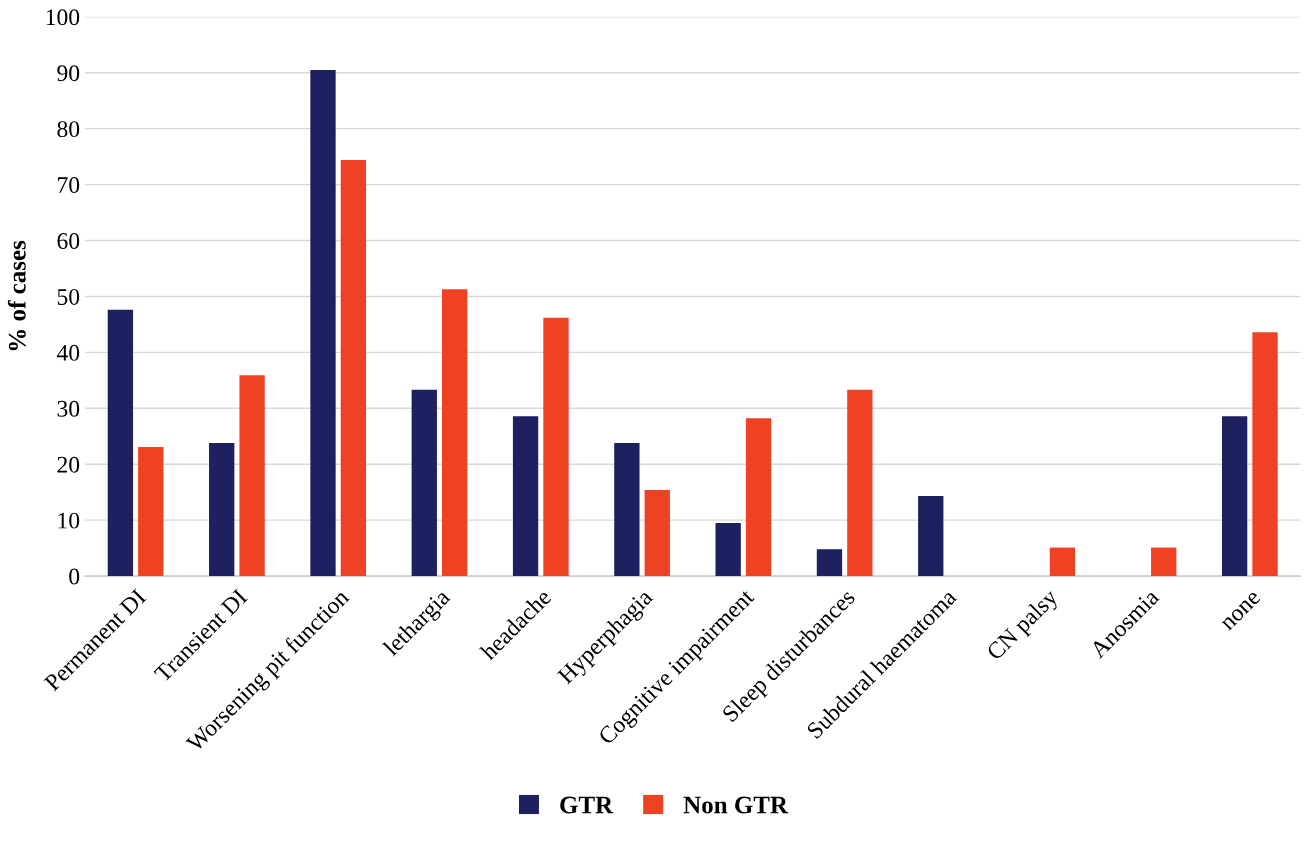  Describe the element at coordinates (63, 17) in the screenshot. I see `y-tick-label: 100` at that location.